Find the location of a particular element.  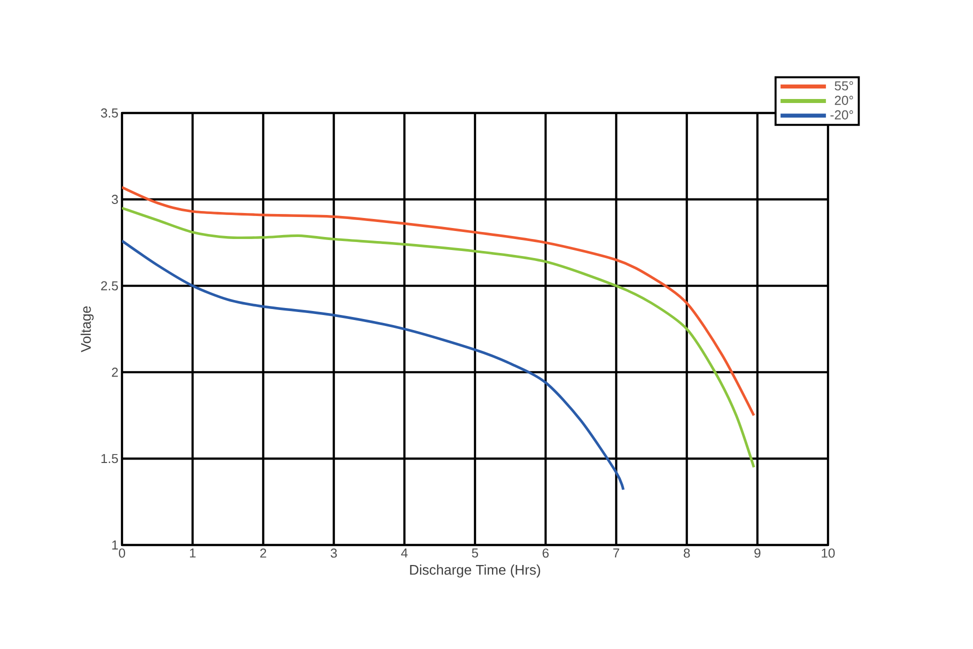

x-tick-label: 4 is located at coordinates (404, 553).